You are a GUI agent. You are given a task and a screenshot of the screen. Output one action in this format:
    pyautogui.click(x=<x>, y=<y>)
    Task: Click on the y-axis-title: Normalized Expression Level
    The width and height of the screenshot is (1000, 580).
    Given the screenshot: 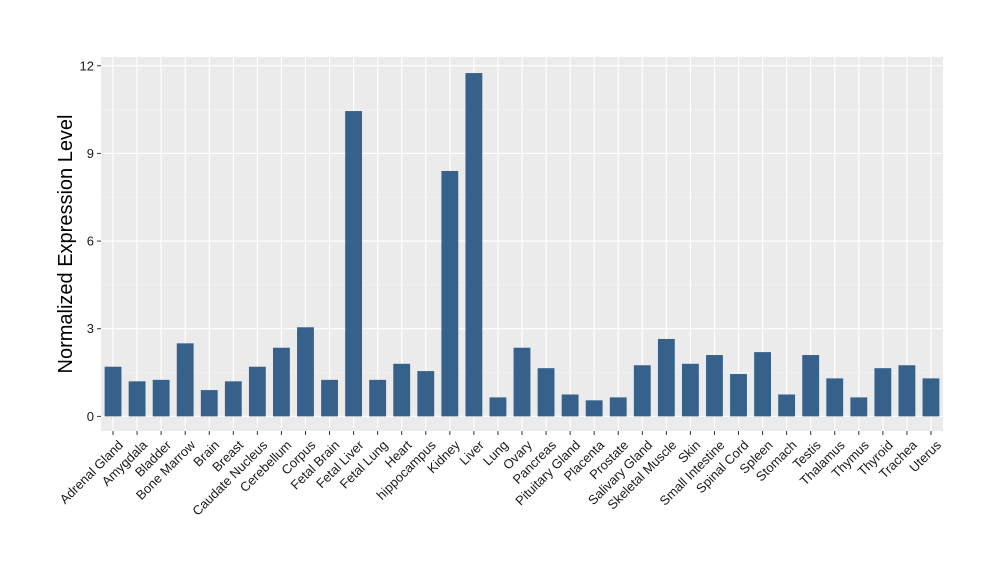 What is the action you would take?
    pyautogui.click(x=66, y=243)
    